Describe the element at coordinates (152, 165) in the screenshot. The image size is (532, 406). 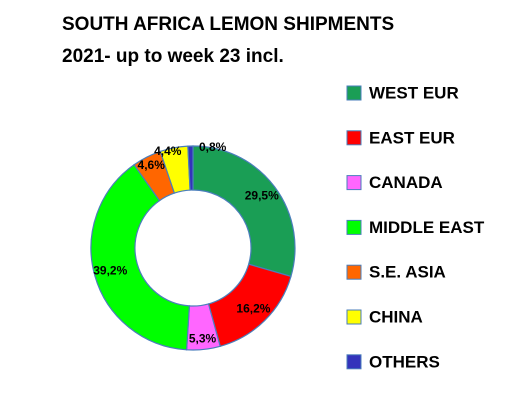
I see `value-label: 4,6%` at that location.